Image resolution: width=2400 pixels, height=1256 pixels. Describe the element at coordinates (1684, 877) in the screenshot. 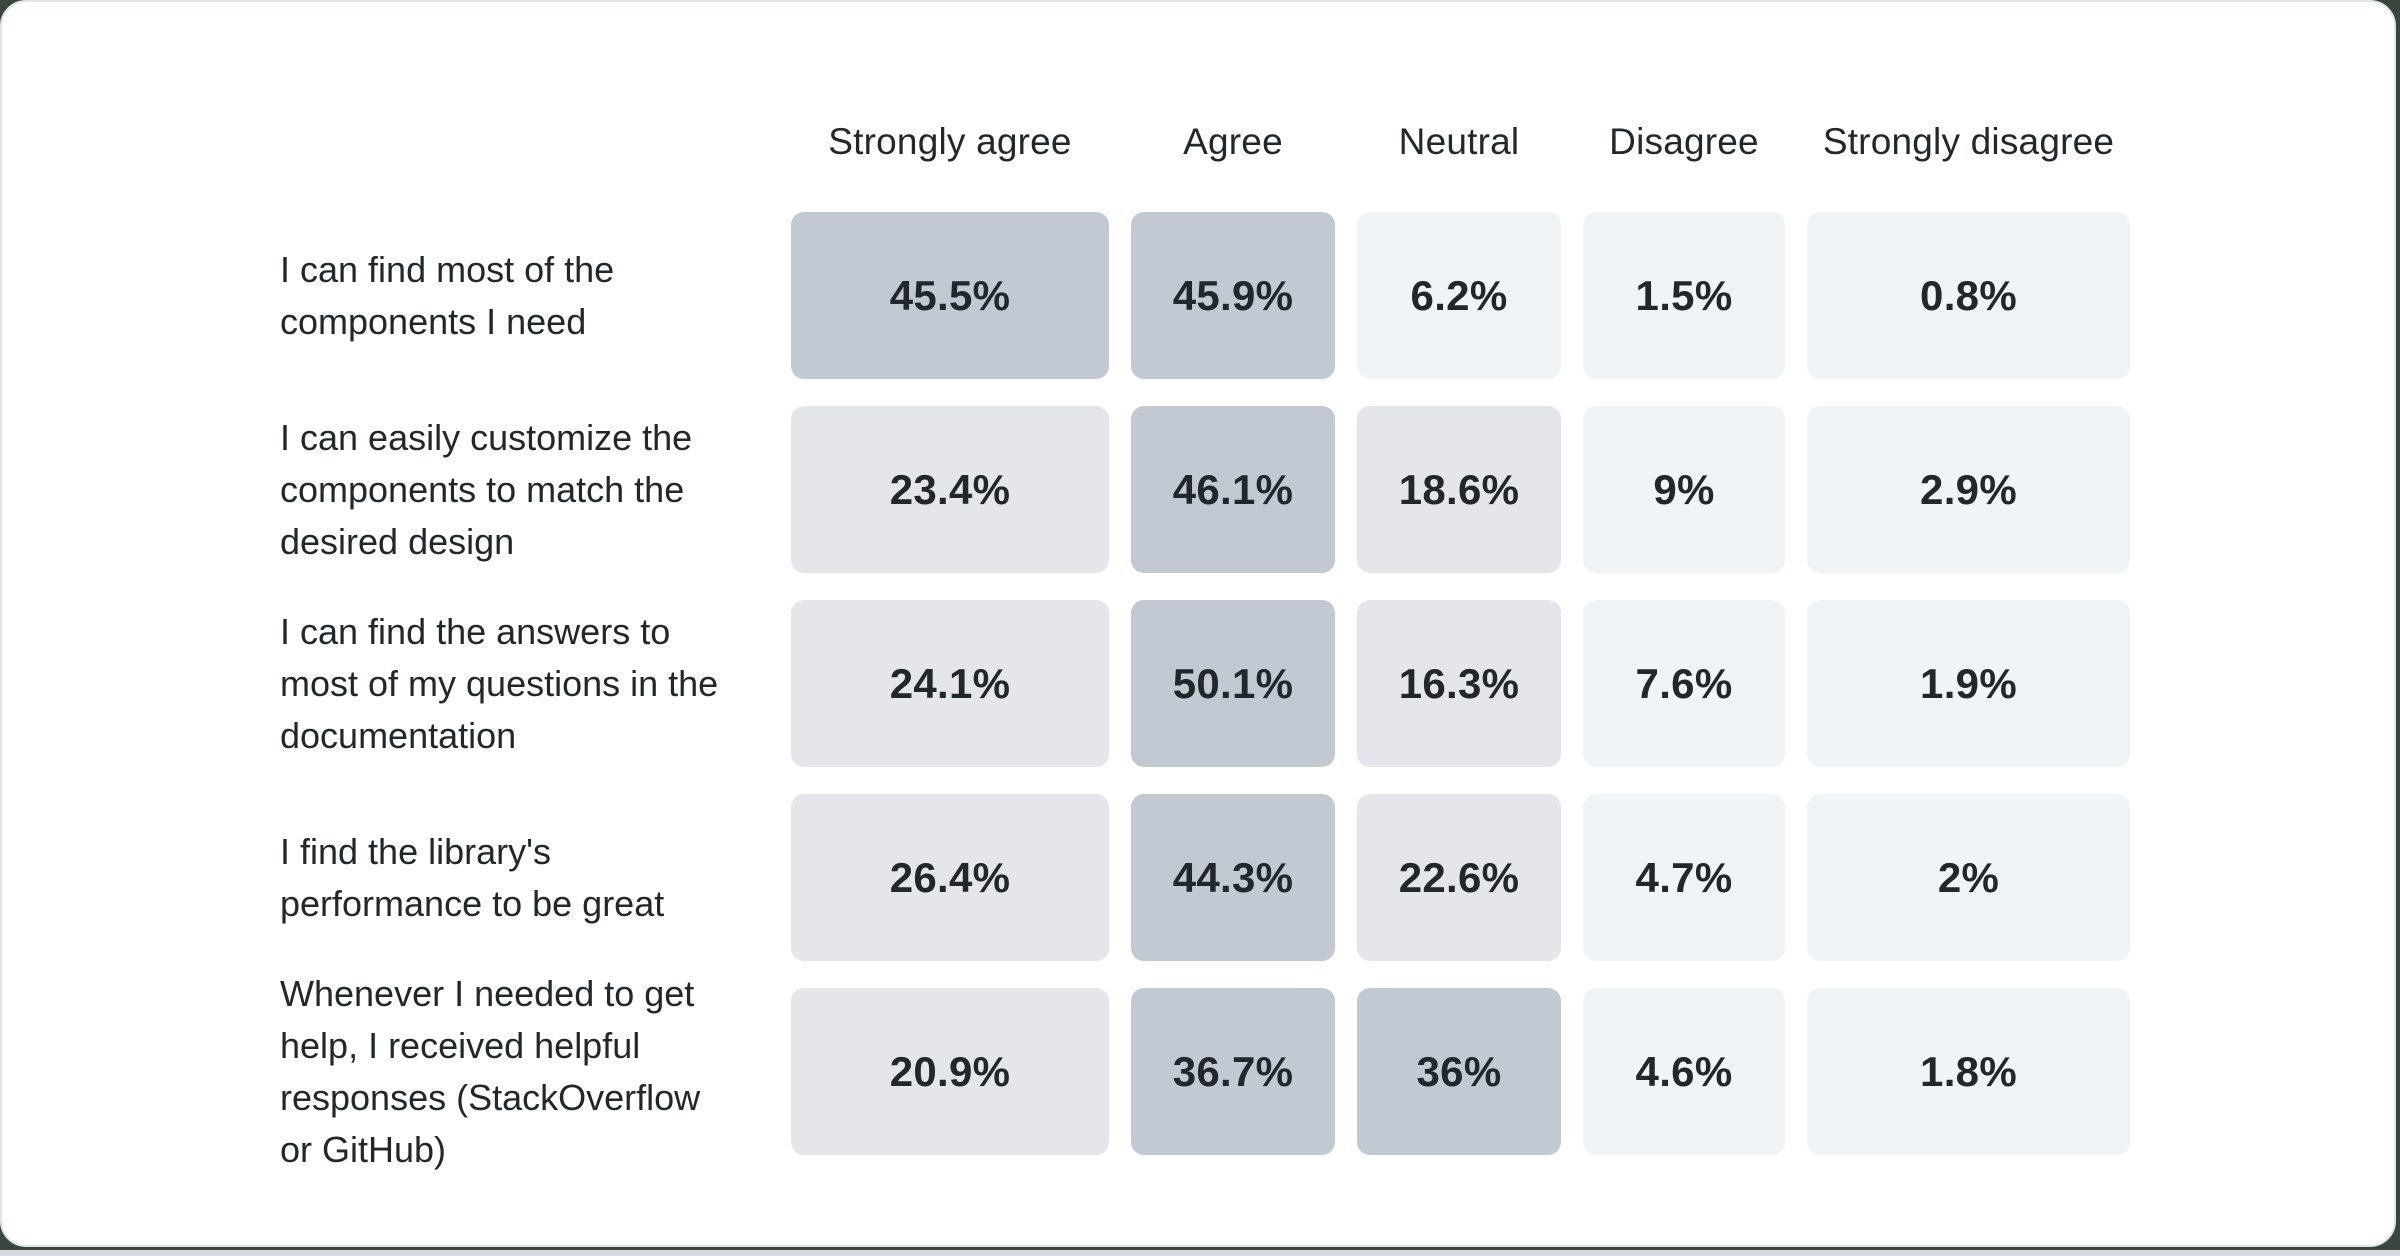

I see `heatmap-cell: 4.7%` at that location.